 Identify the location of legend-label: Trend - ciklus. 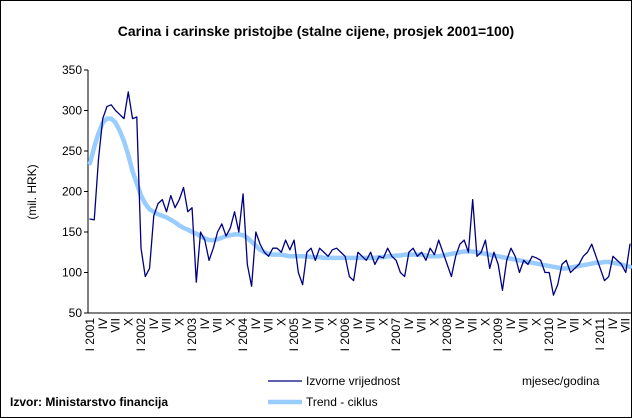
(342, 402).